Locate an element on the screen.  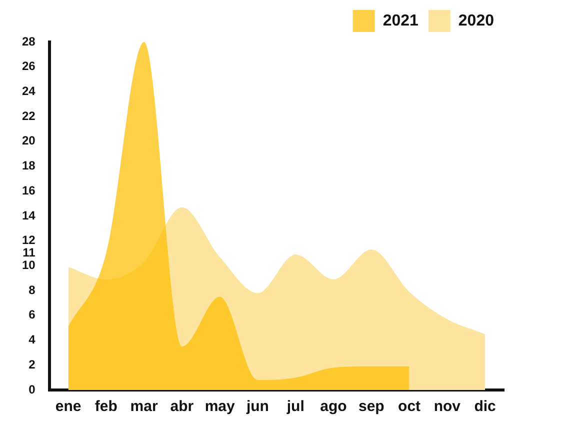
x-tick-label: feb is located at coordinates (106, 407).